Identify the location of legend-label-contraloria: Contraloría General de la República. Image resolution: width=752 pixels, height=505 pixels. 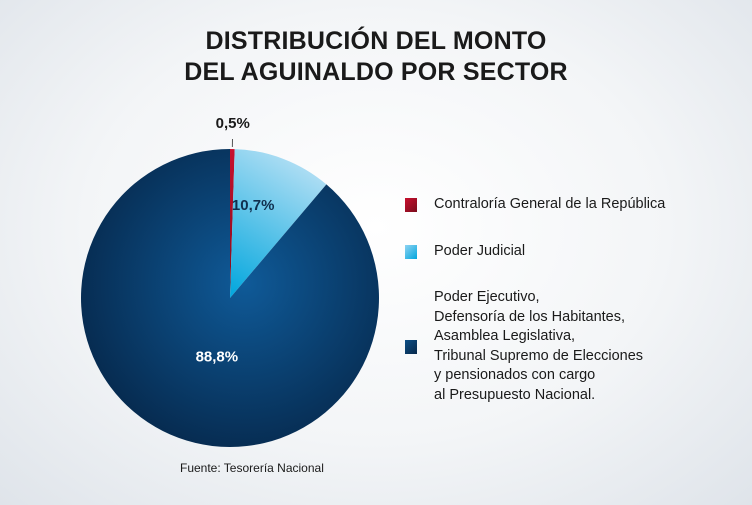
(550, 204).